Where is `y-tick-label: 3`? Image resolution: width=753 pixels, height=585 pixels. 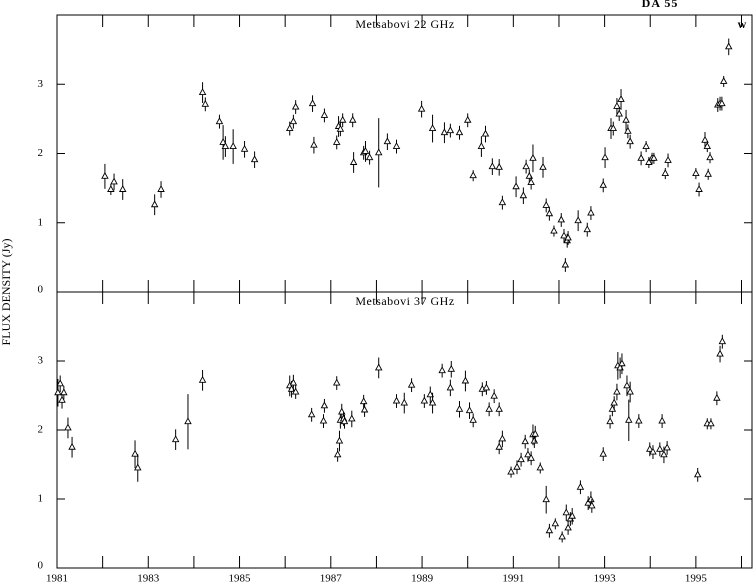
y-tick-label: 3 is located at coordinates (41, 84).